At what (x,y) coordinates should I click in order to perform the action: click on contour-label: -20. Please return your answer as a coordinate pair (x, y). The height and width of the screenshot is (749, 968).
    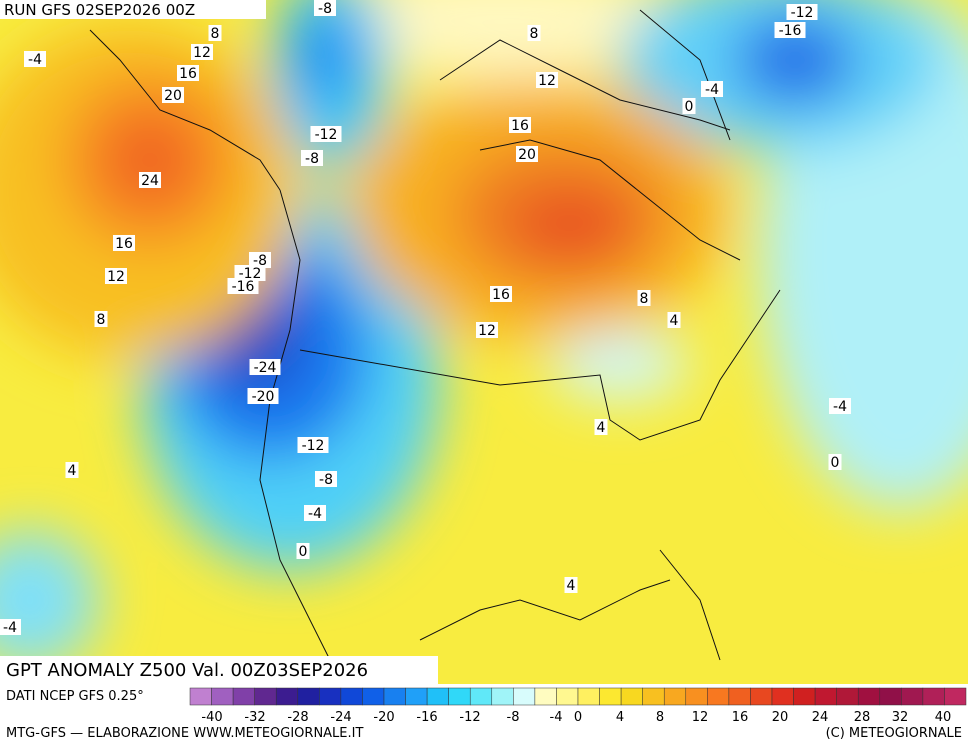
    Looking at the image, I should click on (263, 397).